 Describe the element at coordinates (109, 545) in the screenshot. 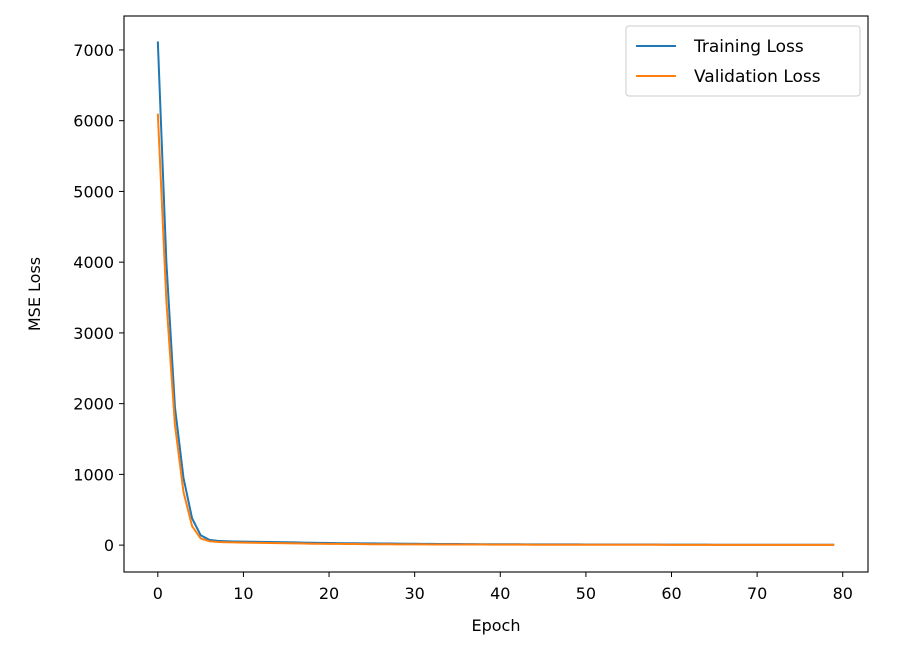

I see `y-tick-label: 0` at that location.